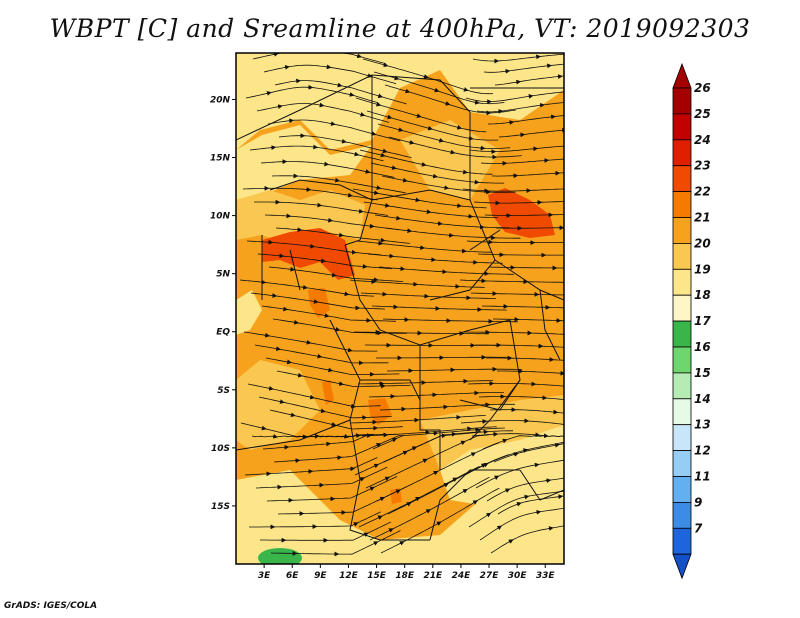  What do you see at coordinates (51, 606) in the screenshot?
I see `grads-credit: GrADS: IGES/COLA` at bounding box center [51, 606].